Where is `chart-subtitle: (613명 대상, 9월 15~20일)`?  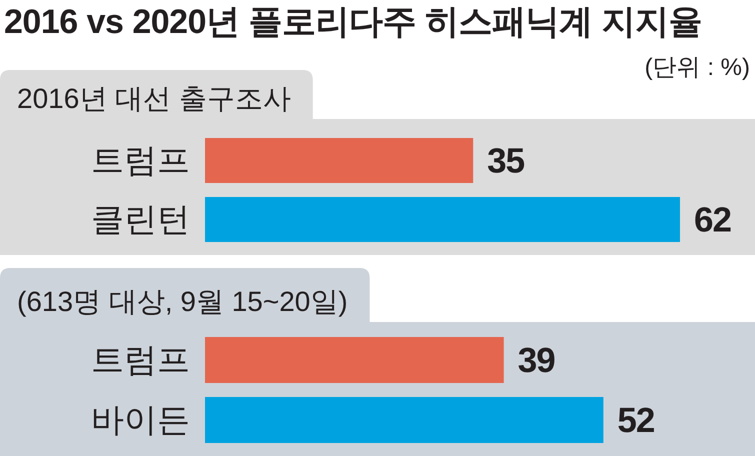
chart-subtitle: (613명 대상, 9월 15~20일) is located at coordinates (182, 301).